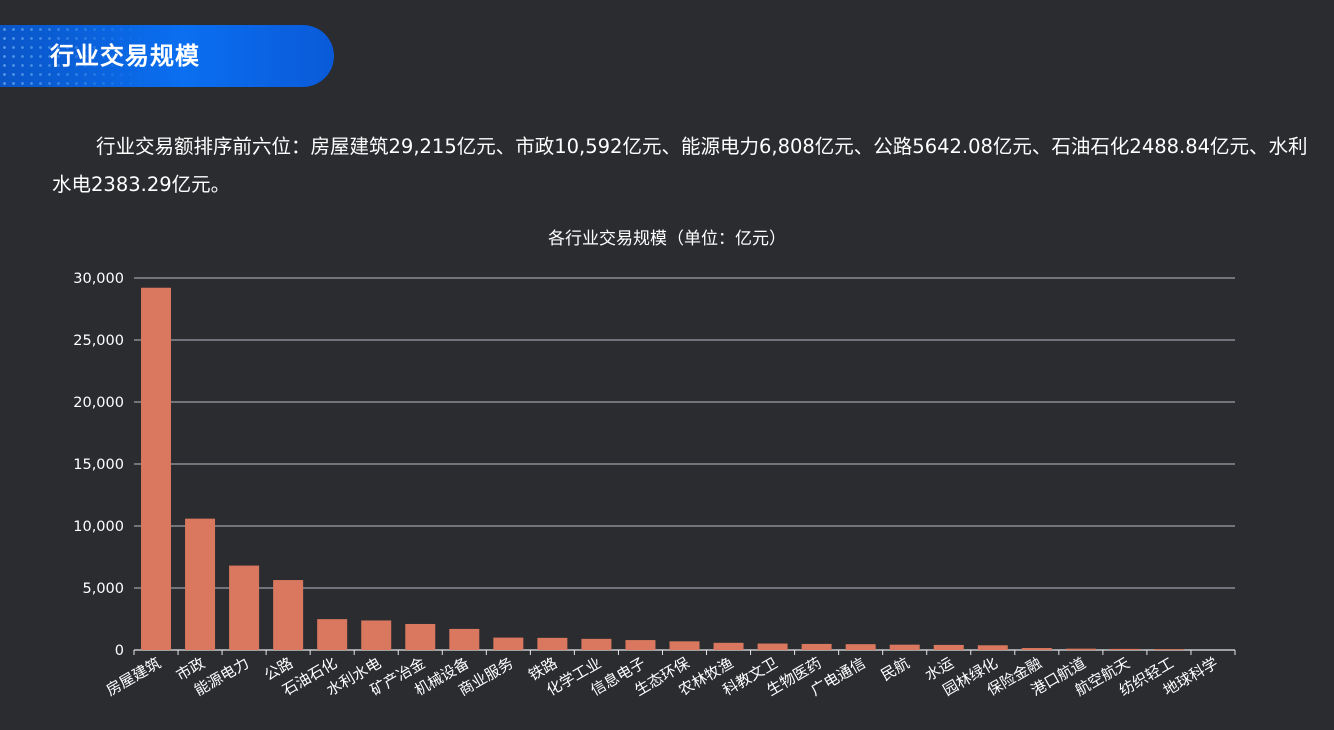  What do you see at coordinates (98, 527) in the screenshot?
I see `y-tick-label: 10,000` at bounding box center [98, 527].